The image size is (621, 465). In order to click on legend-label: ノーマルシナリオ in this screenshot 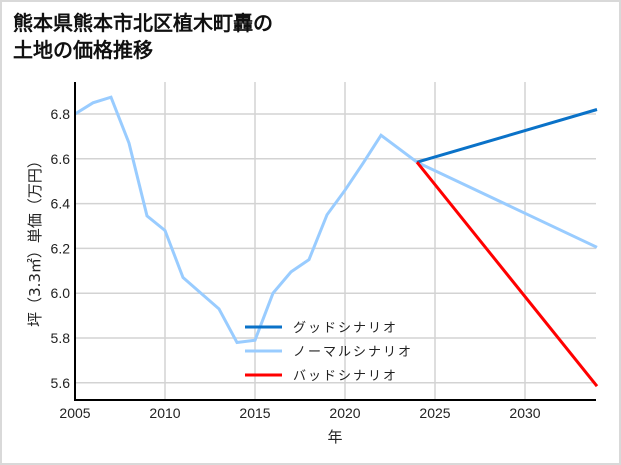, I will do `click(353, 352)`.